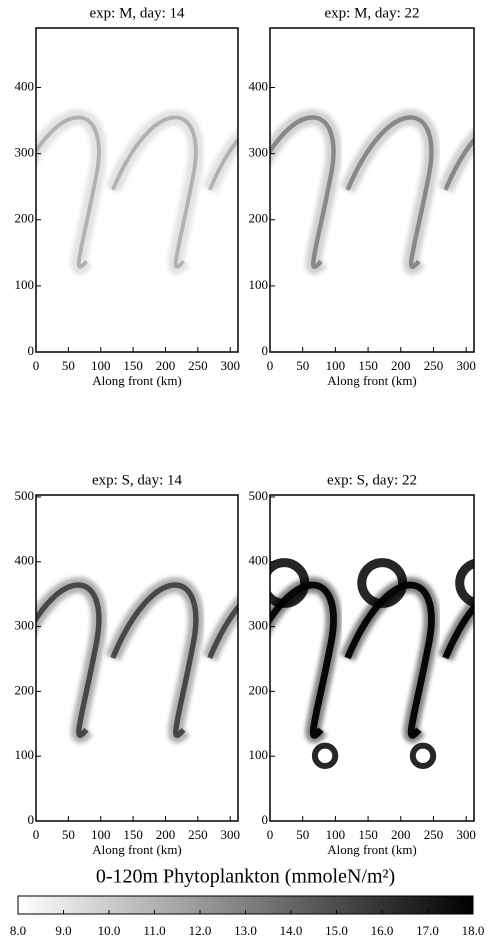 The height and width of the screenshot is (943, 491). I want to click on colorbar-tick-label: 16.0, so click(382, 930).